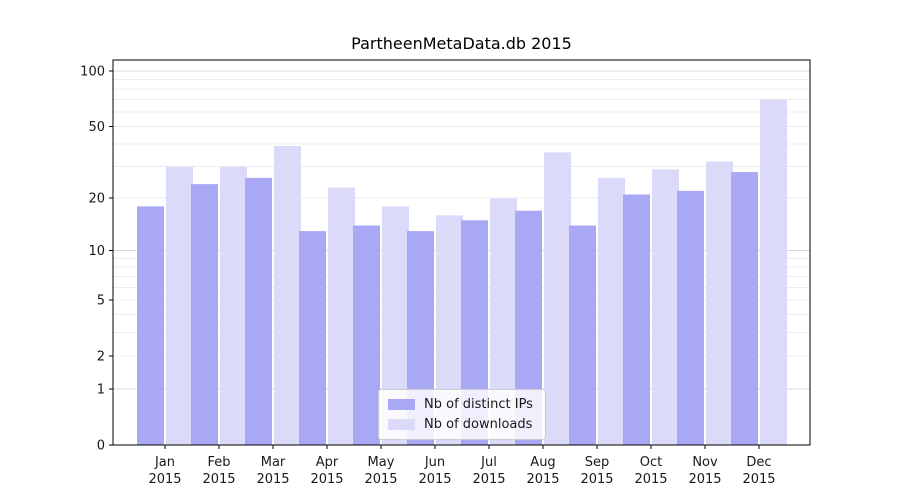  What do you see at coordinates (341, 316) in the screenshot?
I see `bar-downloads-apr` at bounding box center [341, 316].